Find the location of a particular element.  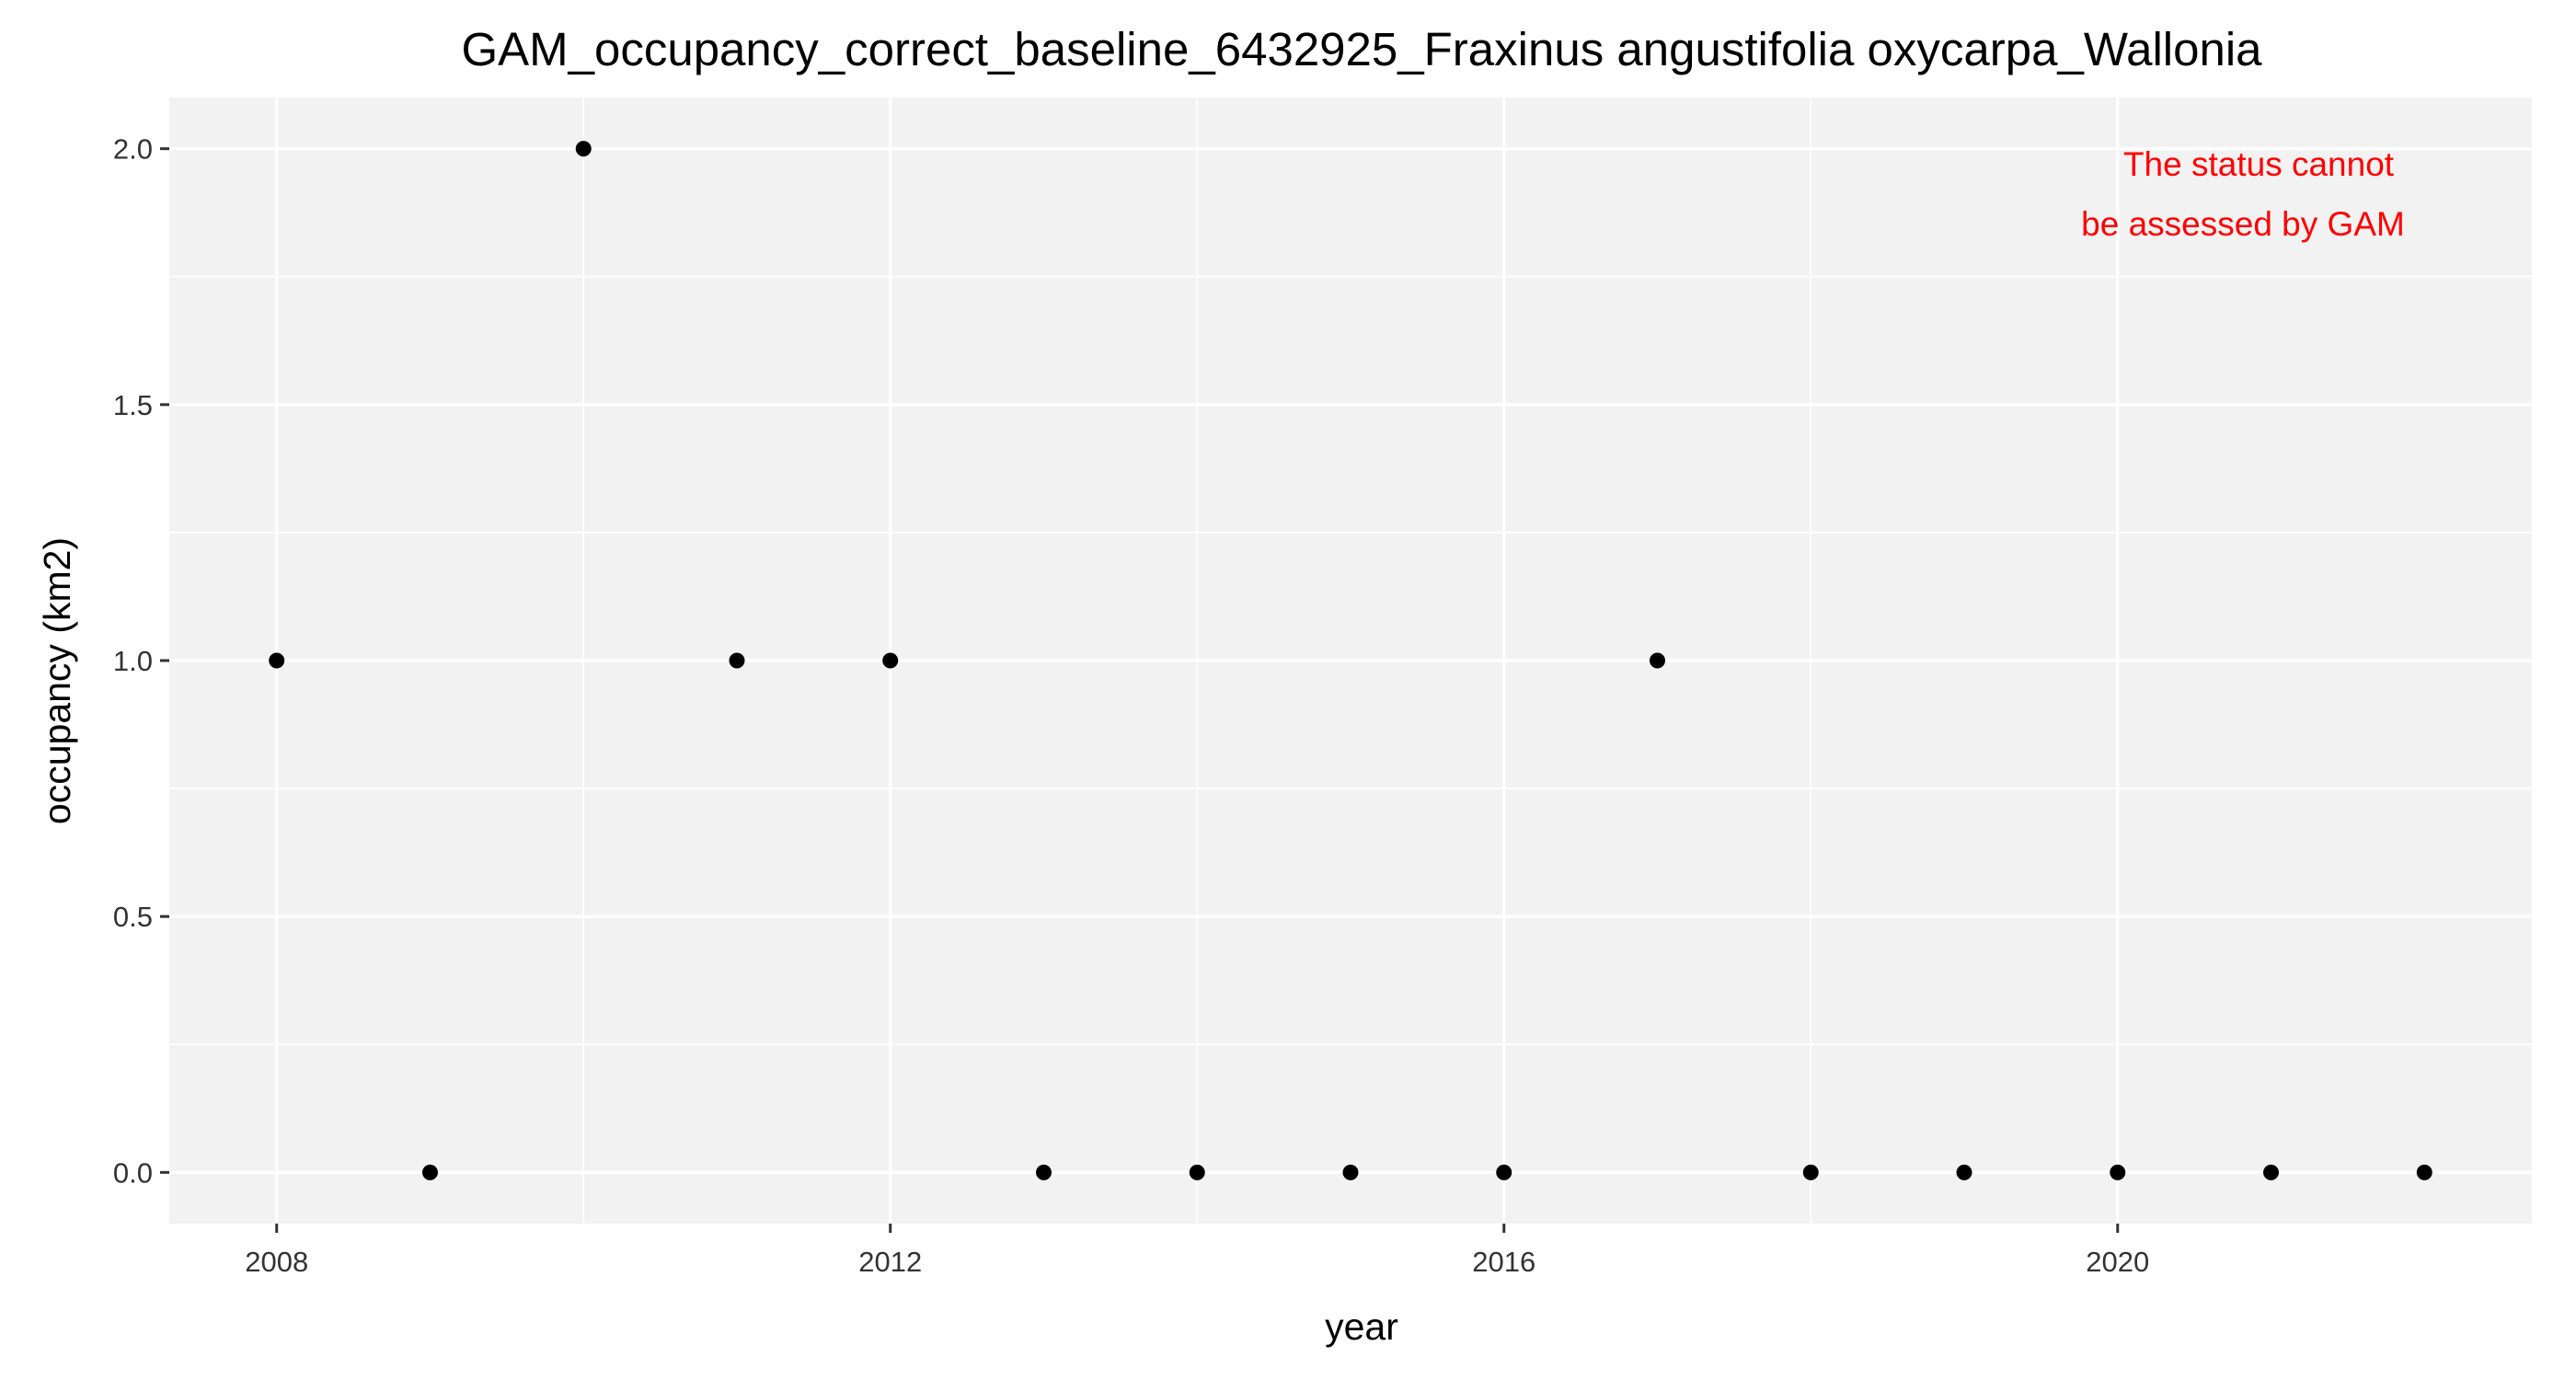

x-tick-label: 2008 is located at coordinates (276, 1262).